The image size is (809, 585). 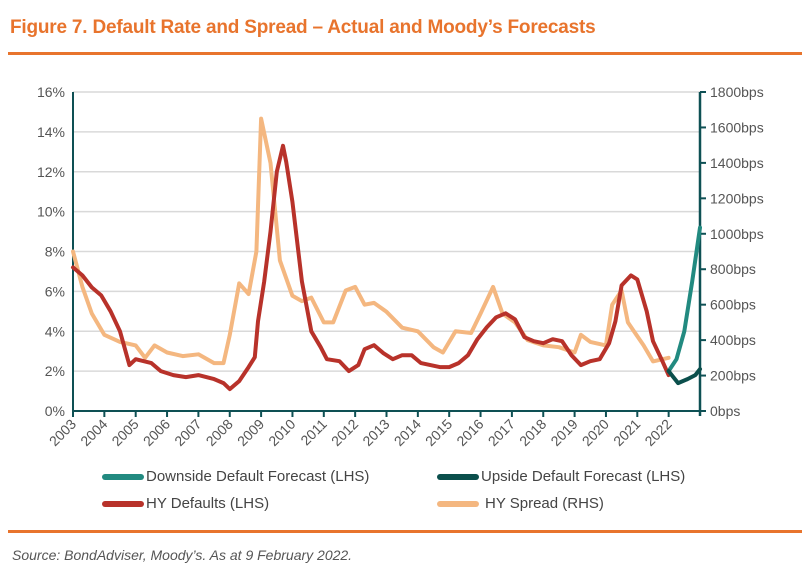 I want to click on y-right-tick-label: 400bps, so click(x=733, y=340).